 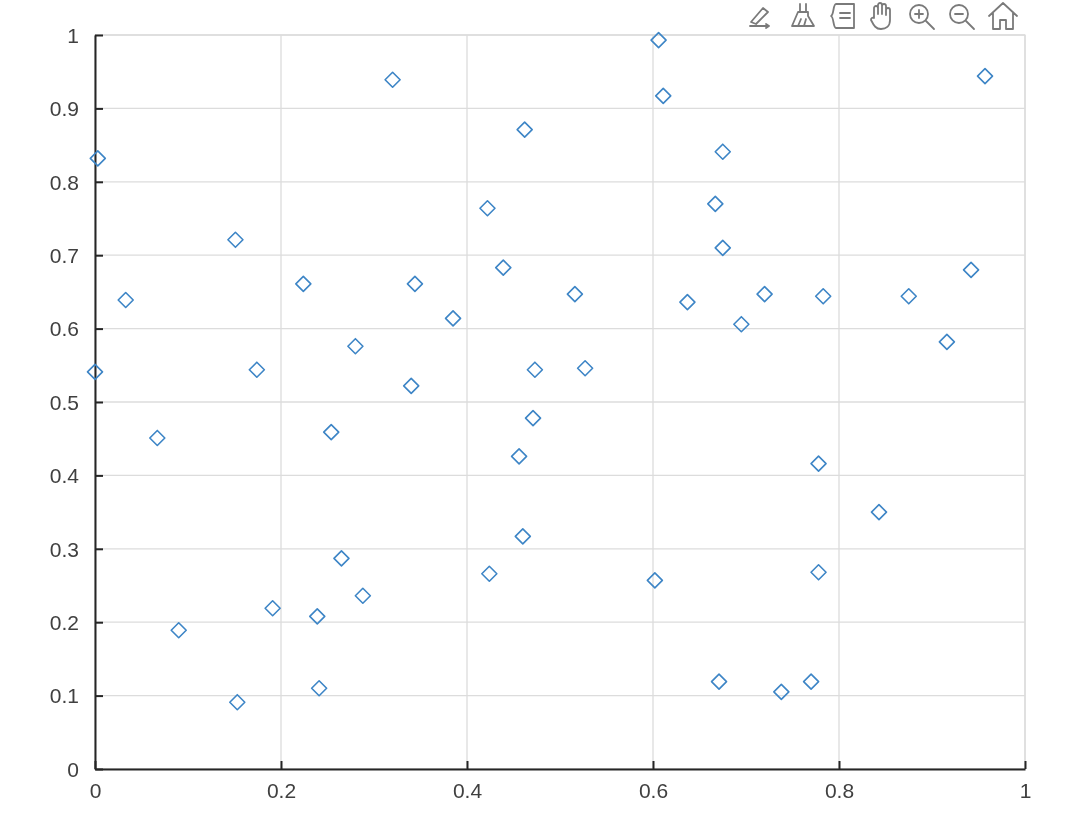 What do you see at coordinates (73, 35) in the screenshot?
I see `y-tick-label: 1` at bounding box center [73, 35].